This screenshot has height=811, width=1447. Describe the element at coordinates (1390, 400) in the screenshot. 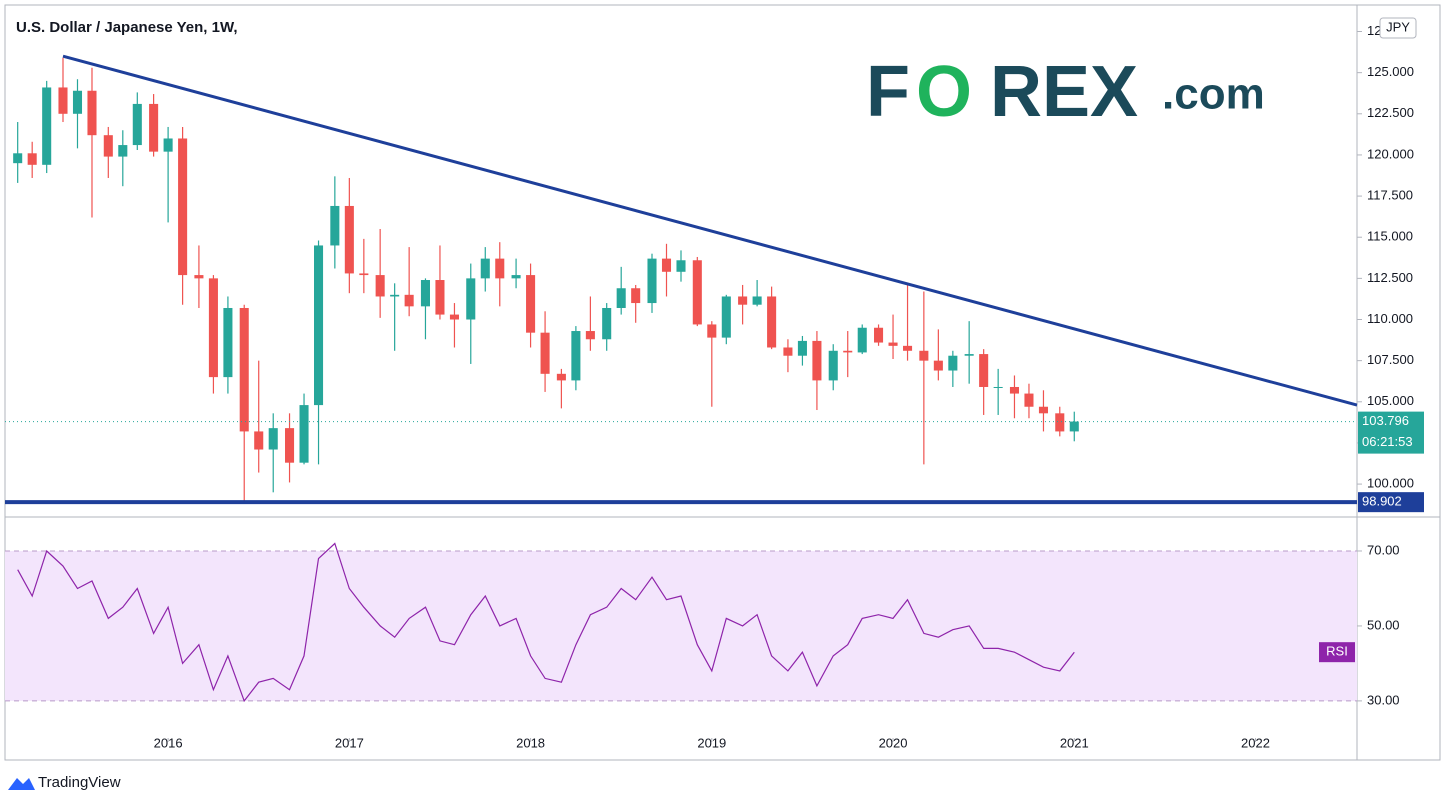

I see `y-tick-label: 105.000` at that location.